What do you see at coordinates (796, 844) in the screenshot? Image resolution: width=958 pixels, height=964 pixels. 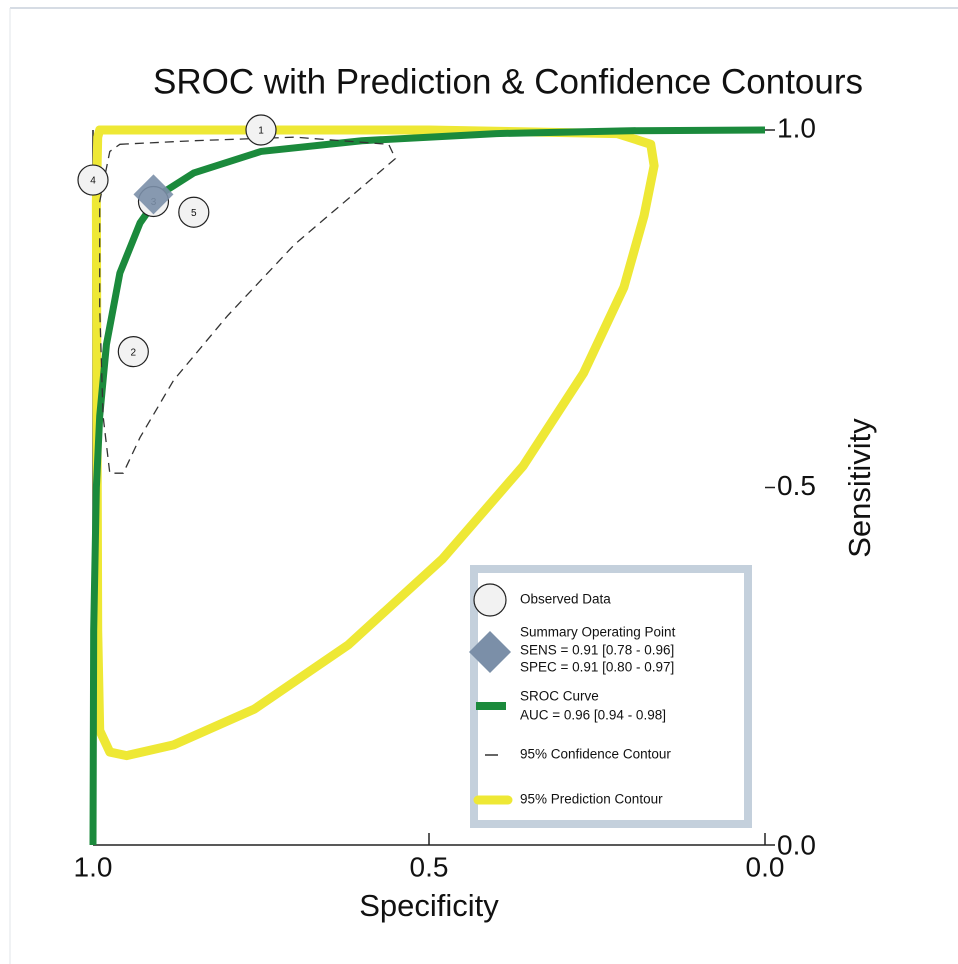 I see `y-tick-label: 0.0` at bounding box center [796, 844].